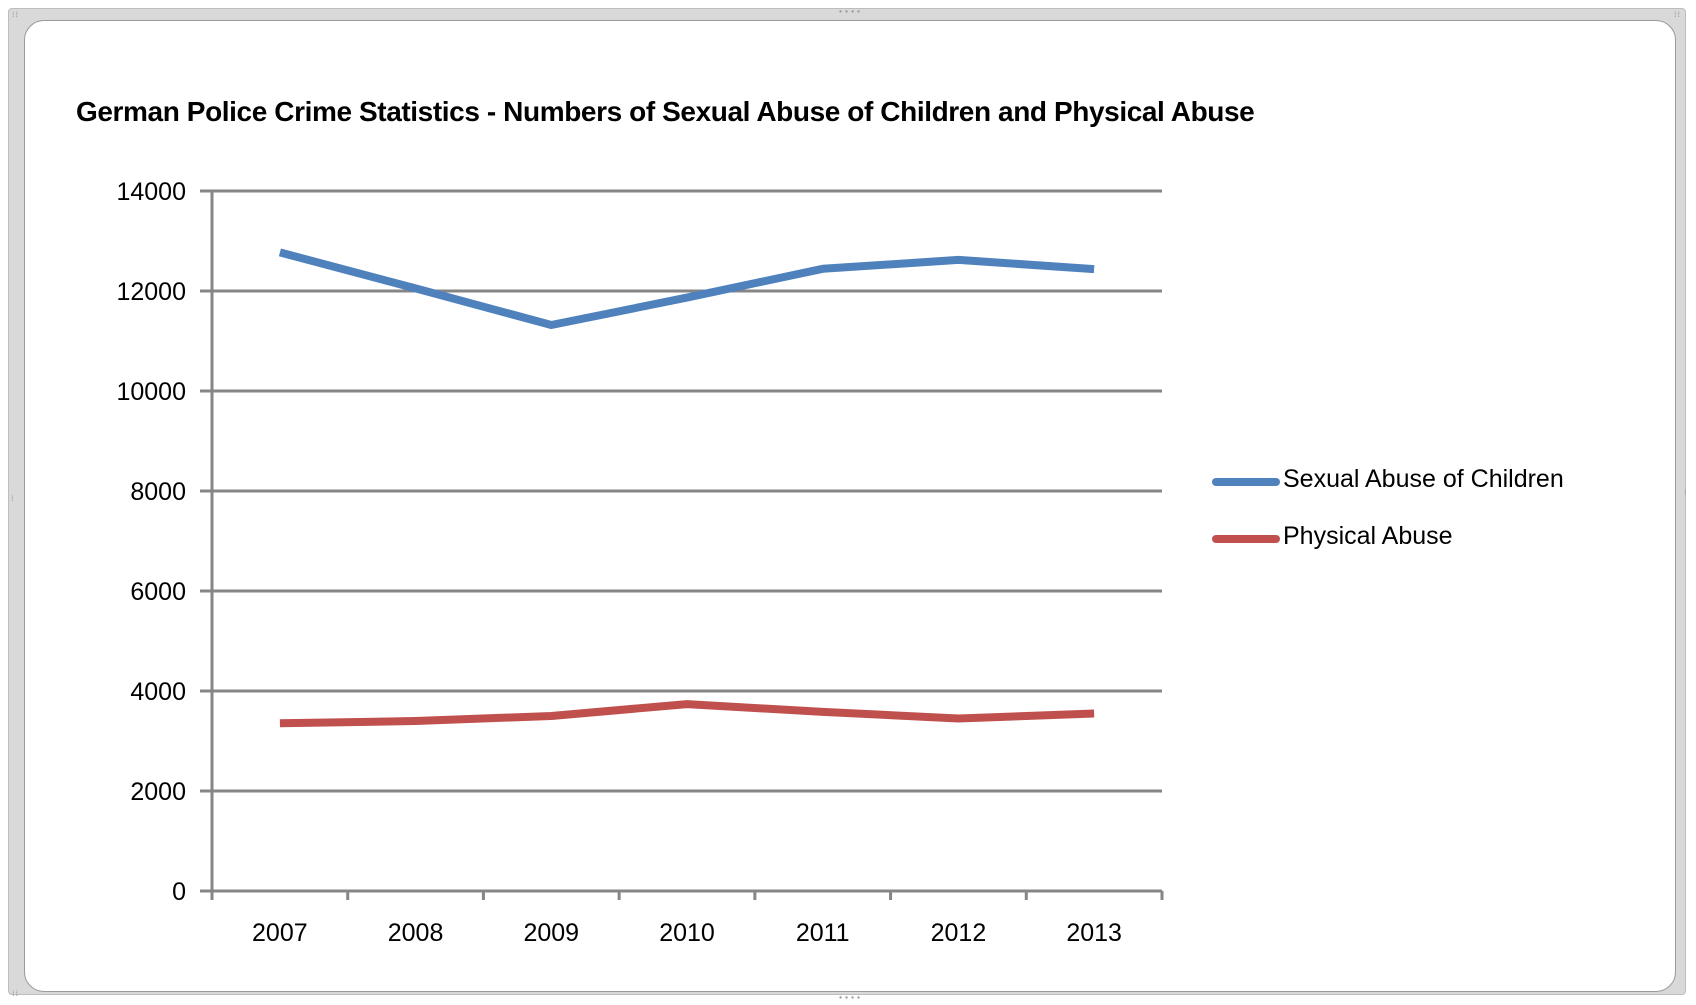 The width and height of the screenshot is (1696, 1005). What do you see at coordinates (151, 542) in the screenshot?
I see `y-tick-labels: 0 2000 4000 6000 8000 10000 12000 14000` at bounding box center [151, 542].